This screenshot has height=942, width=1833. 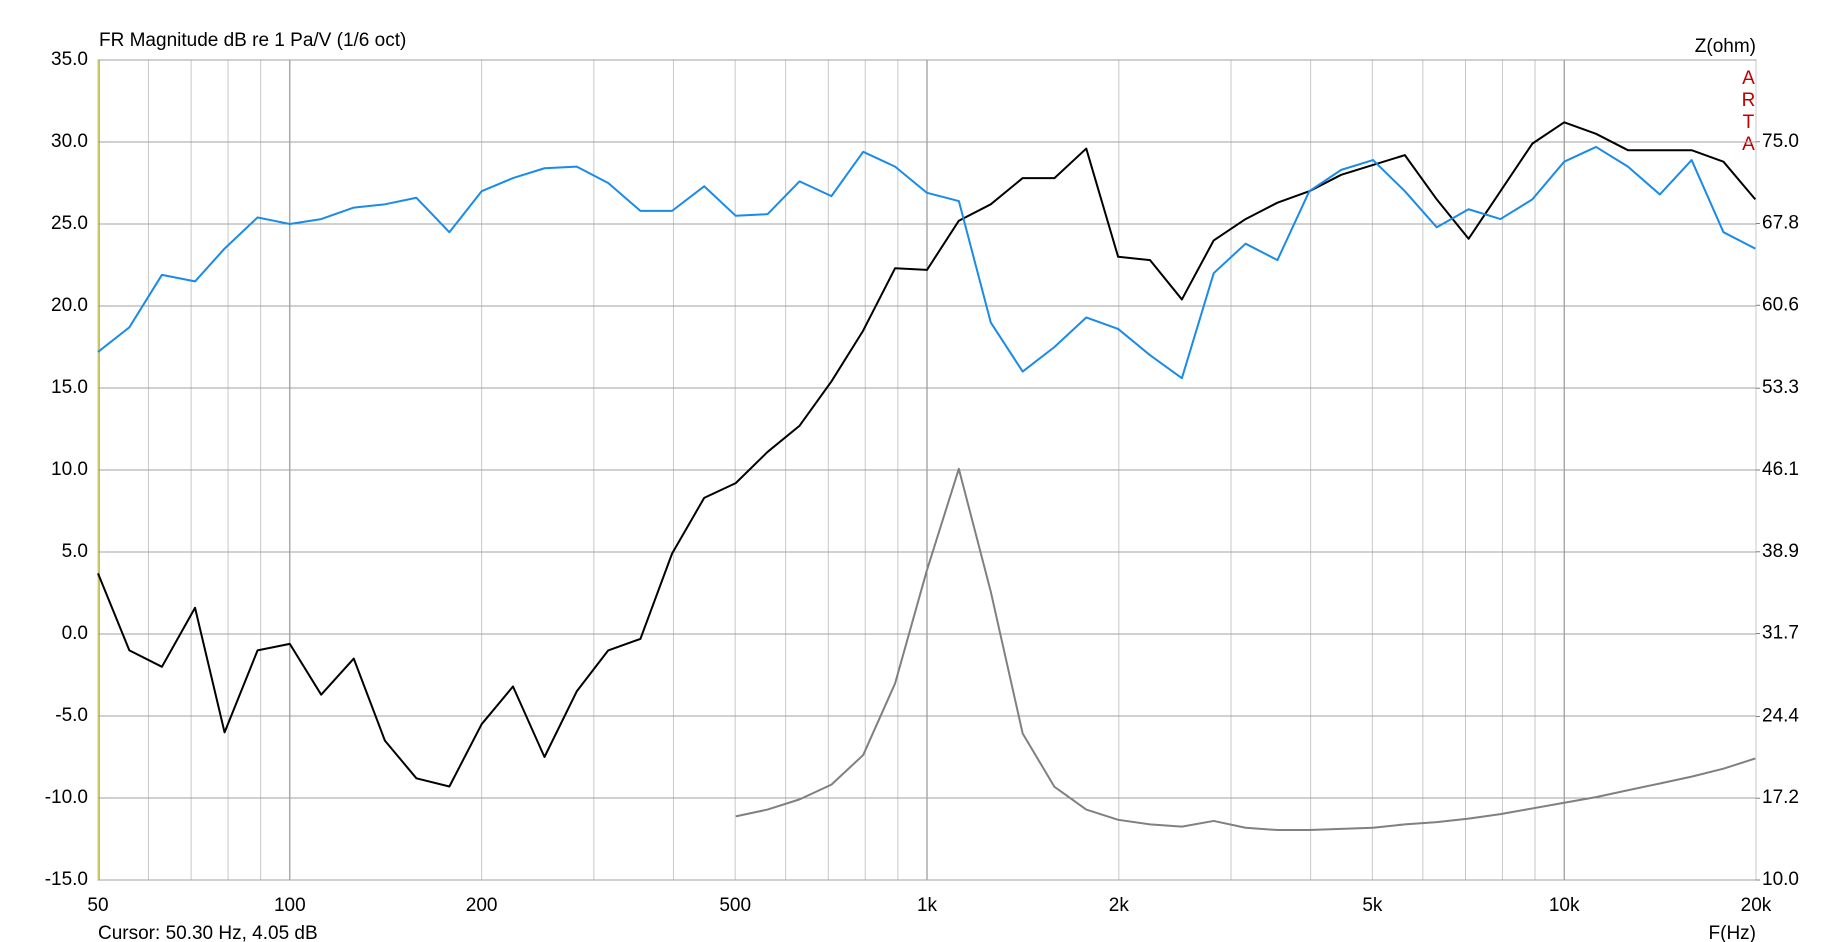 What do you see at coordinates (1780, 879) in the screenshot?
I see `y2-tick-label: 10.0` at bounding box center [1780, 879].